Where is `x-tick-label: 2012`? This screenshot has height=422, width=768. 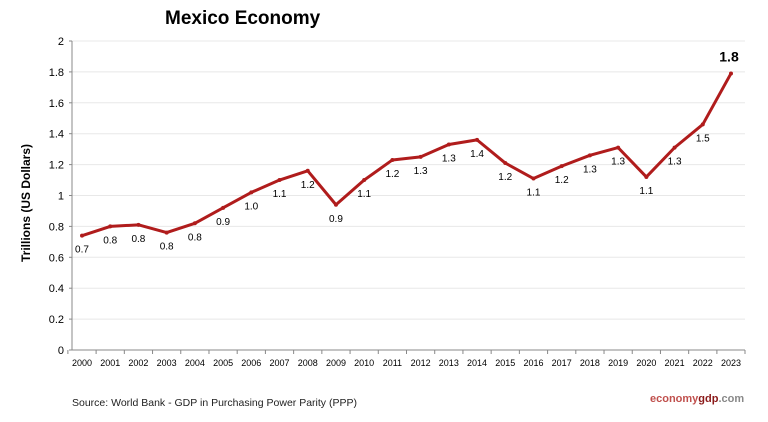
x-tick-label: 2012 is located at coordinates (421, 363).